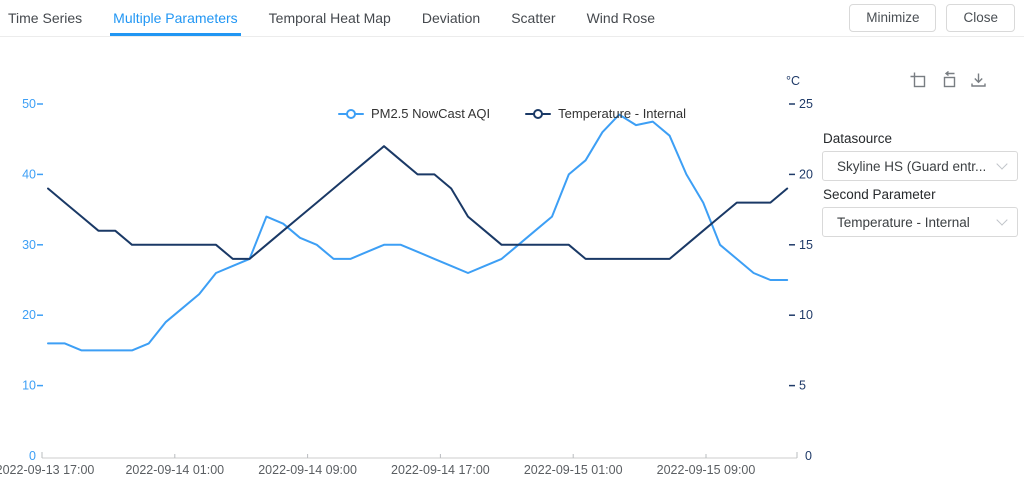 This screenshot has width=1024, height=487. What do you see at coordinates (175, 18) in the screenshot?
I see `tab-multiple-parameters: Multiple Parameters` at bounding box center [175, 18].